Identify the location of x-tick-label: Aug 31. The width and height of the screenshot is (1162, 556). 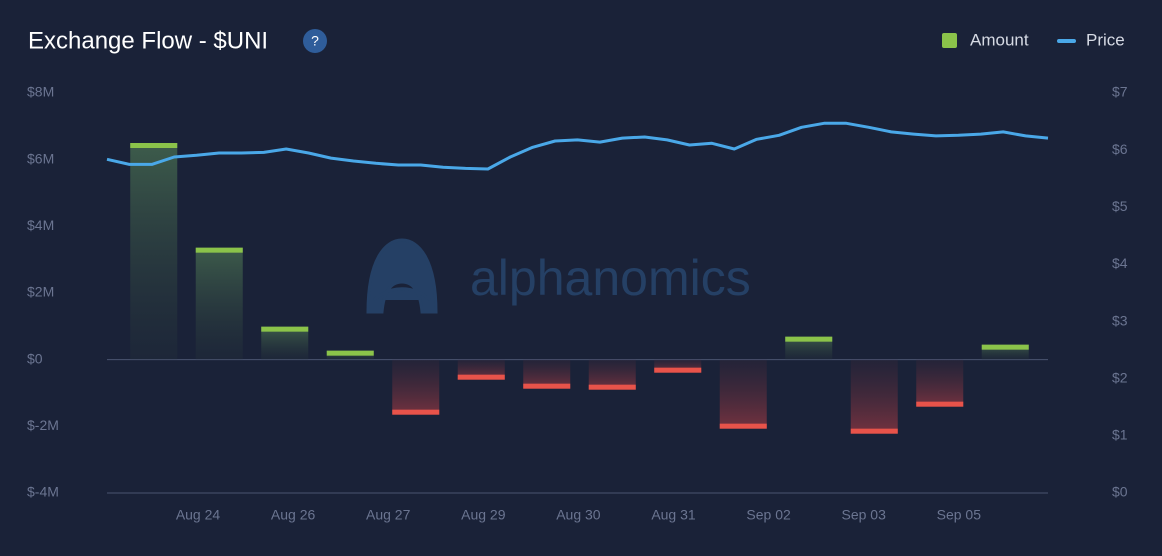
(673, 515).